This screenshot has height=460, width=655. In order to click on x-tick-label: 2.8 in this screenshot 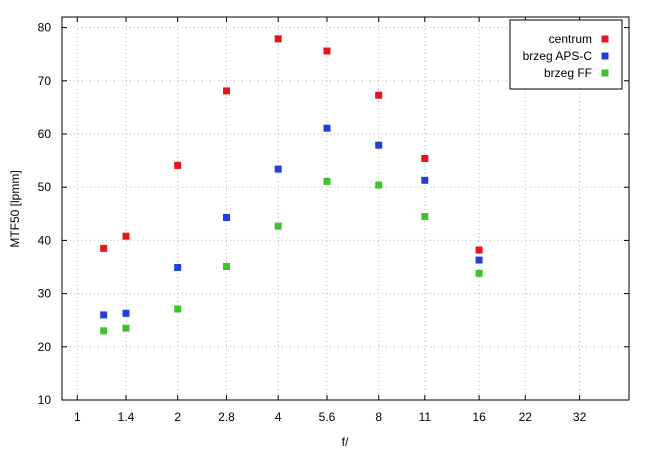, I will do `click(226, 417)`.